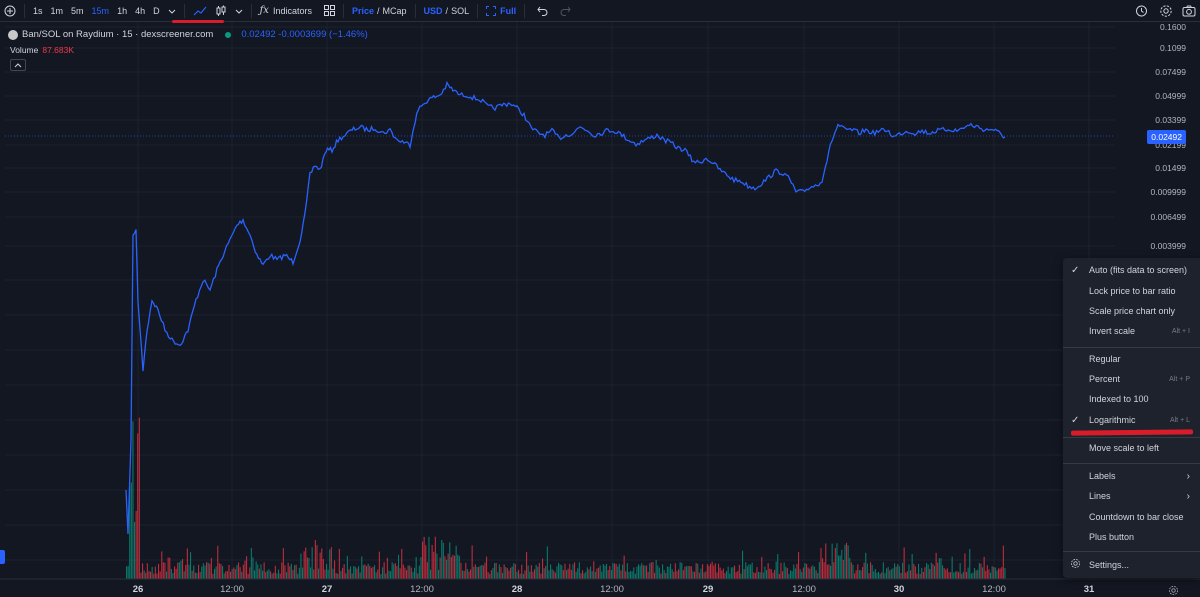  Describe the element at coordinates (565, 11) in the screenshot. I see `redo-icon` at that location.